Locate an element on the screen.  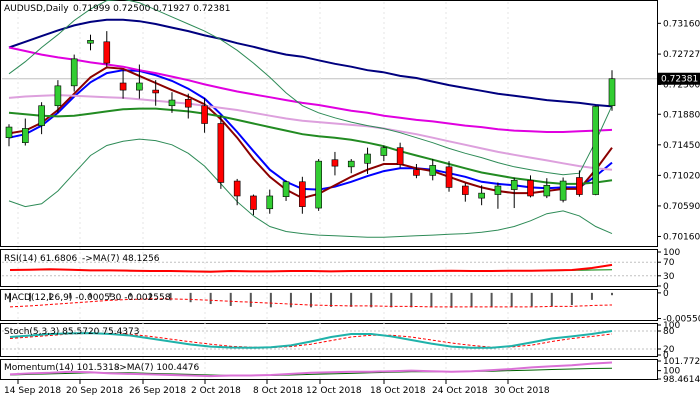
current-price-label: 0.72381 is located at coordinates (679, 80).